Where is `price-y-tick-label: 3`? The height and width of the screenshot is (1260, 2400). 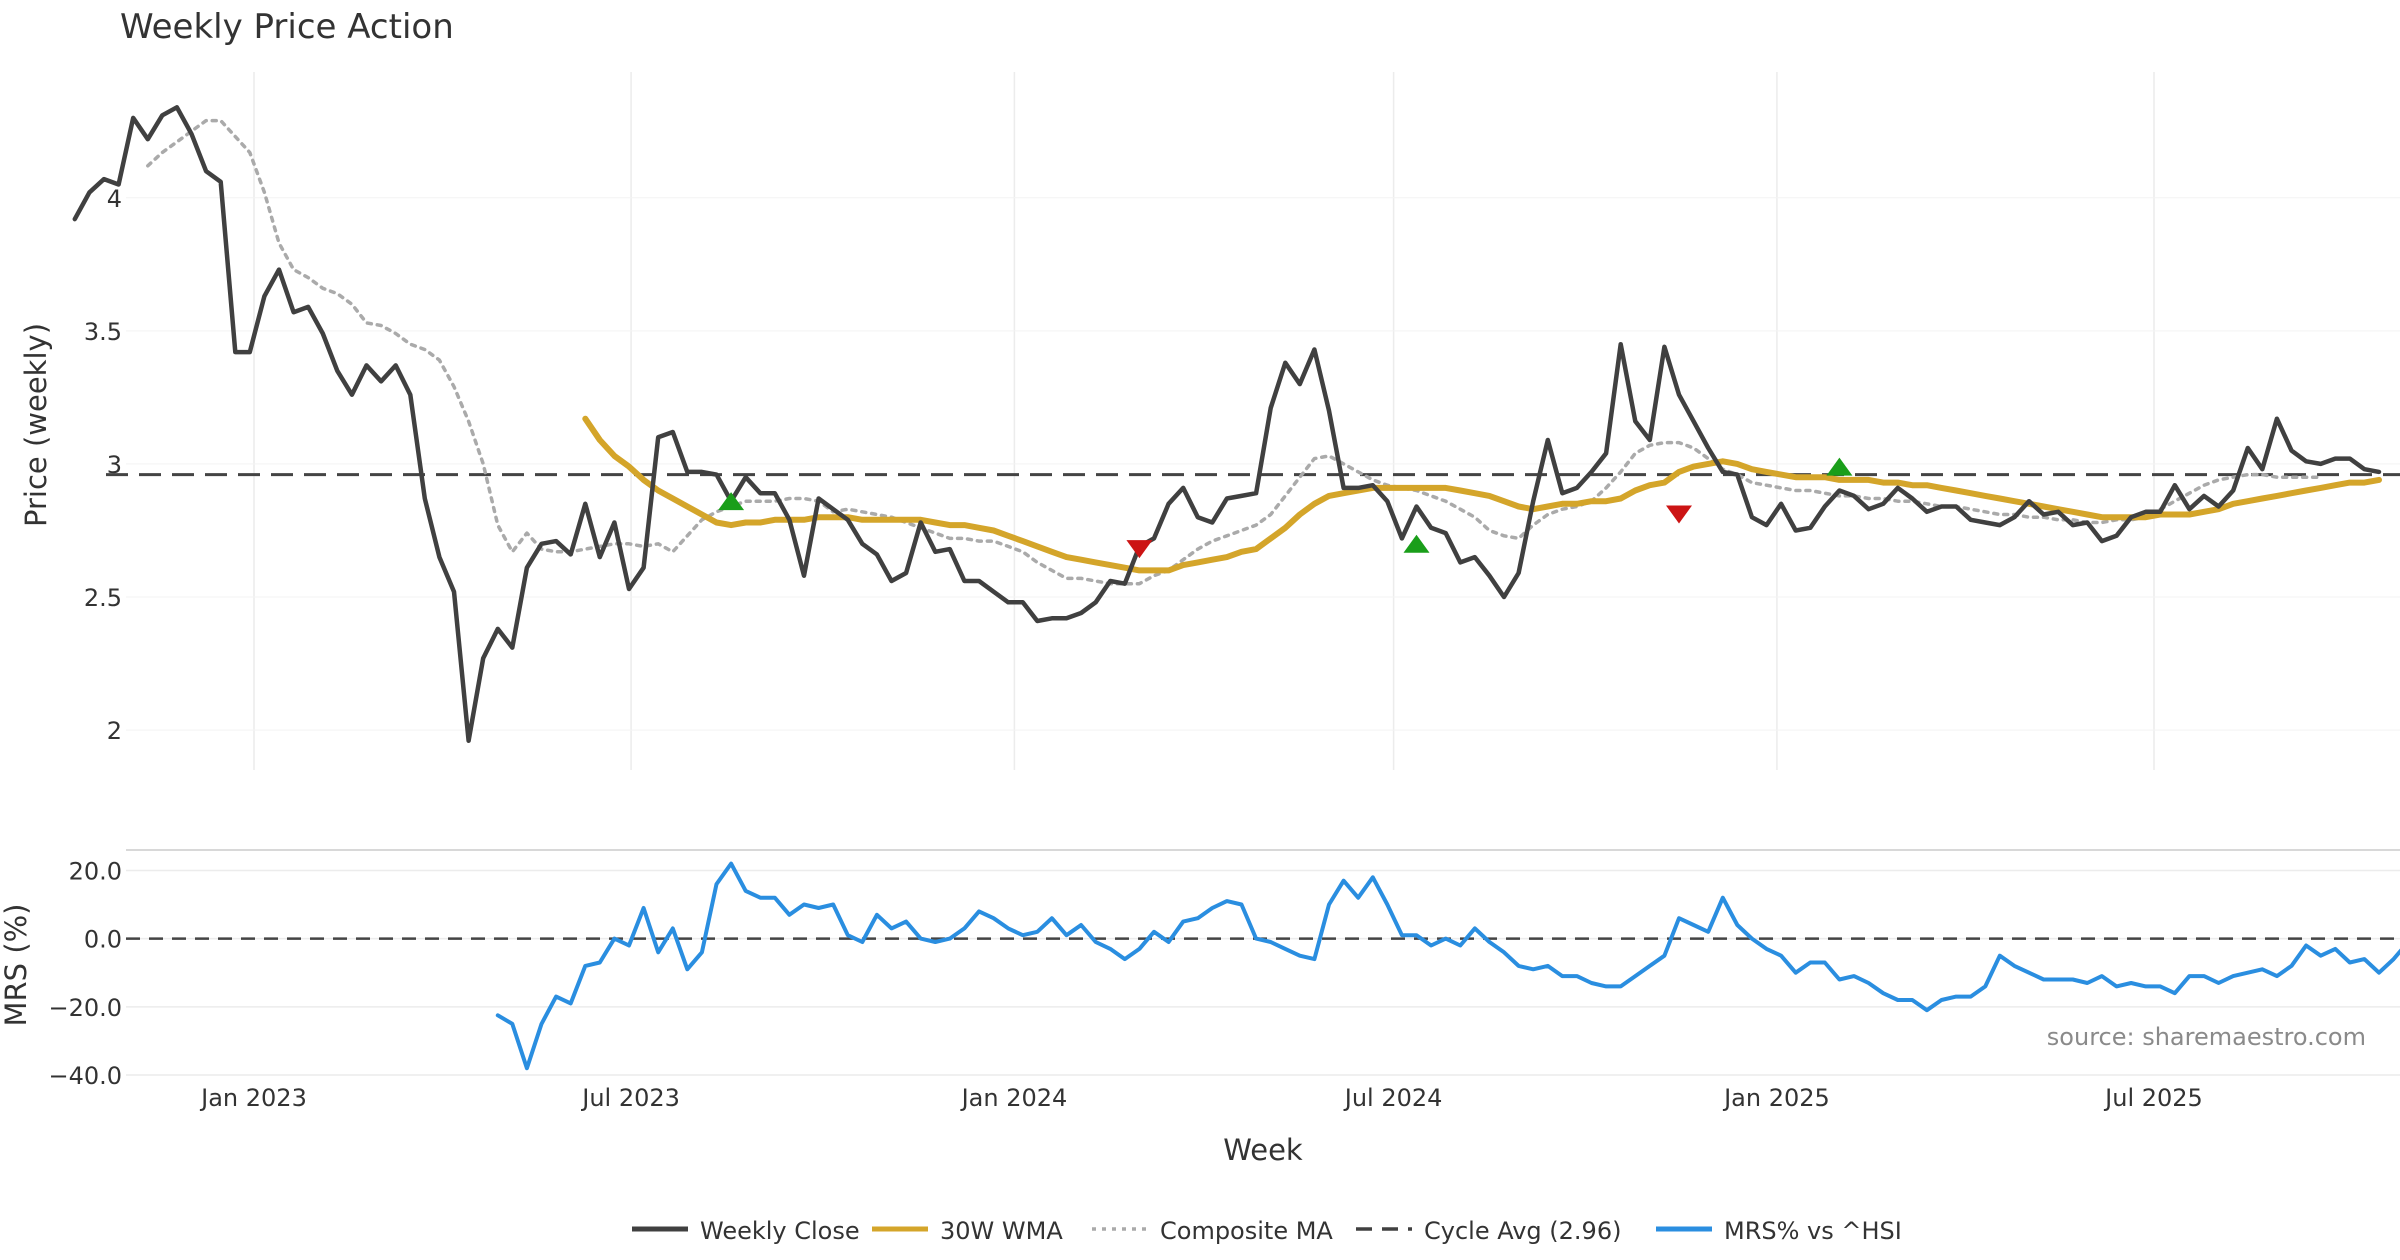
price-y-tick-label: 3 is located at coordinates (114, 465).